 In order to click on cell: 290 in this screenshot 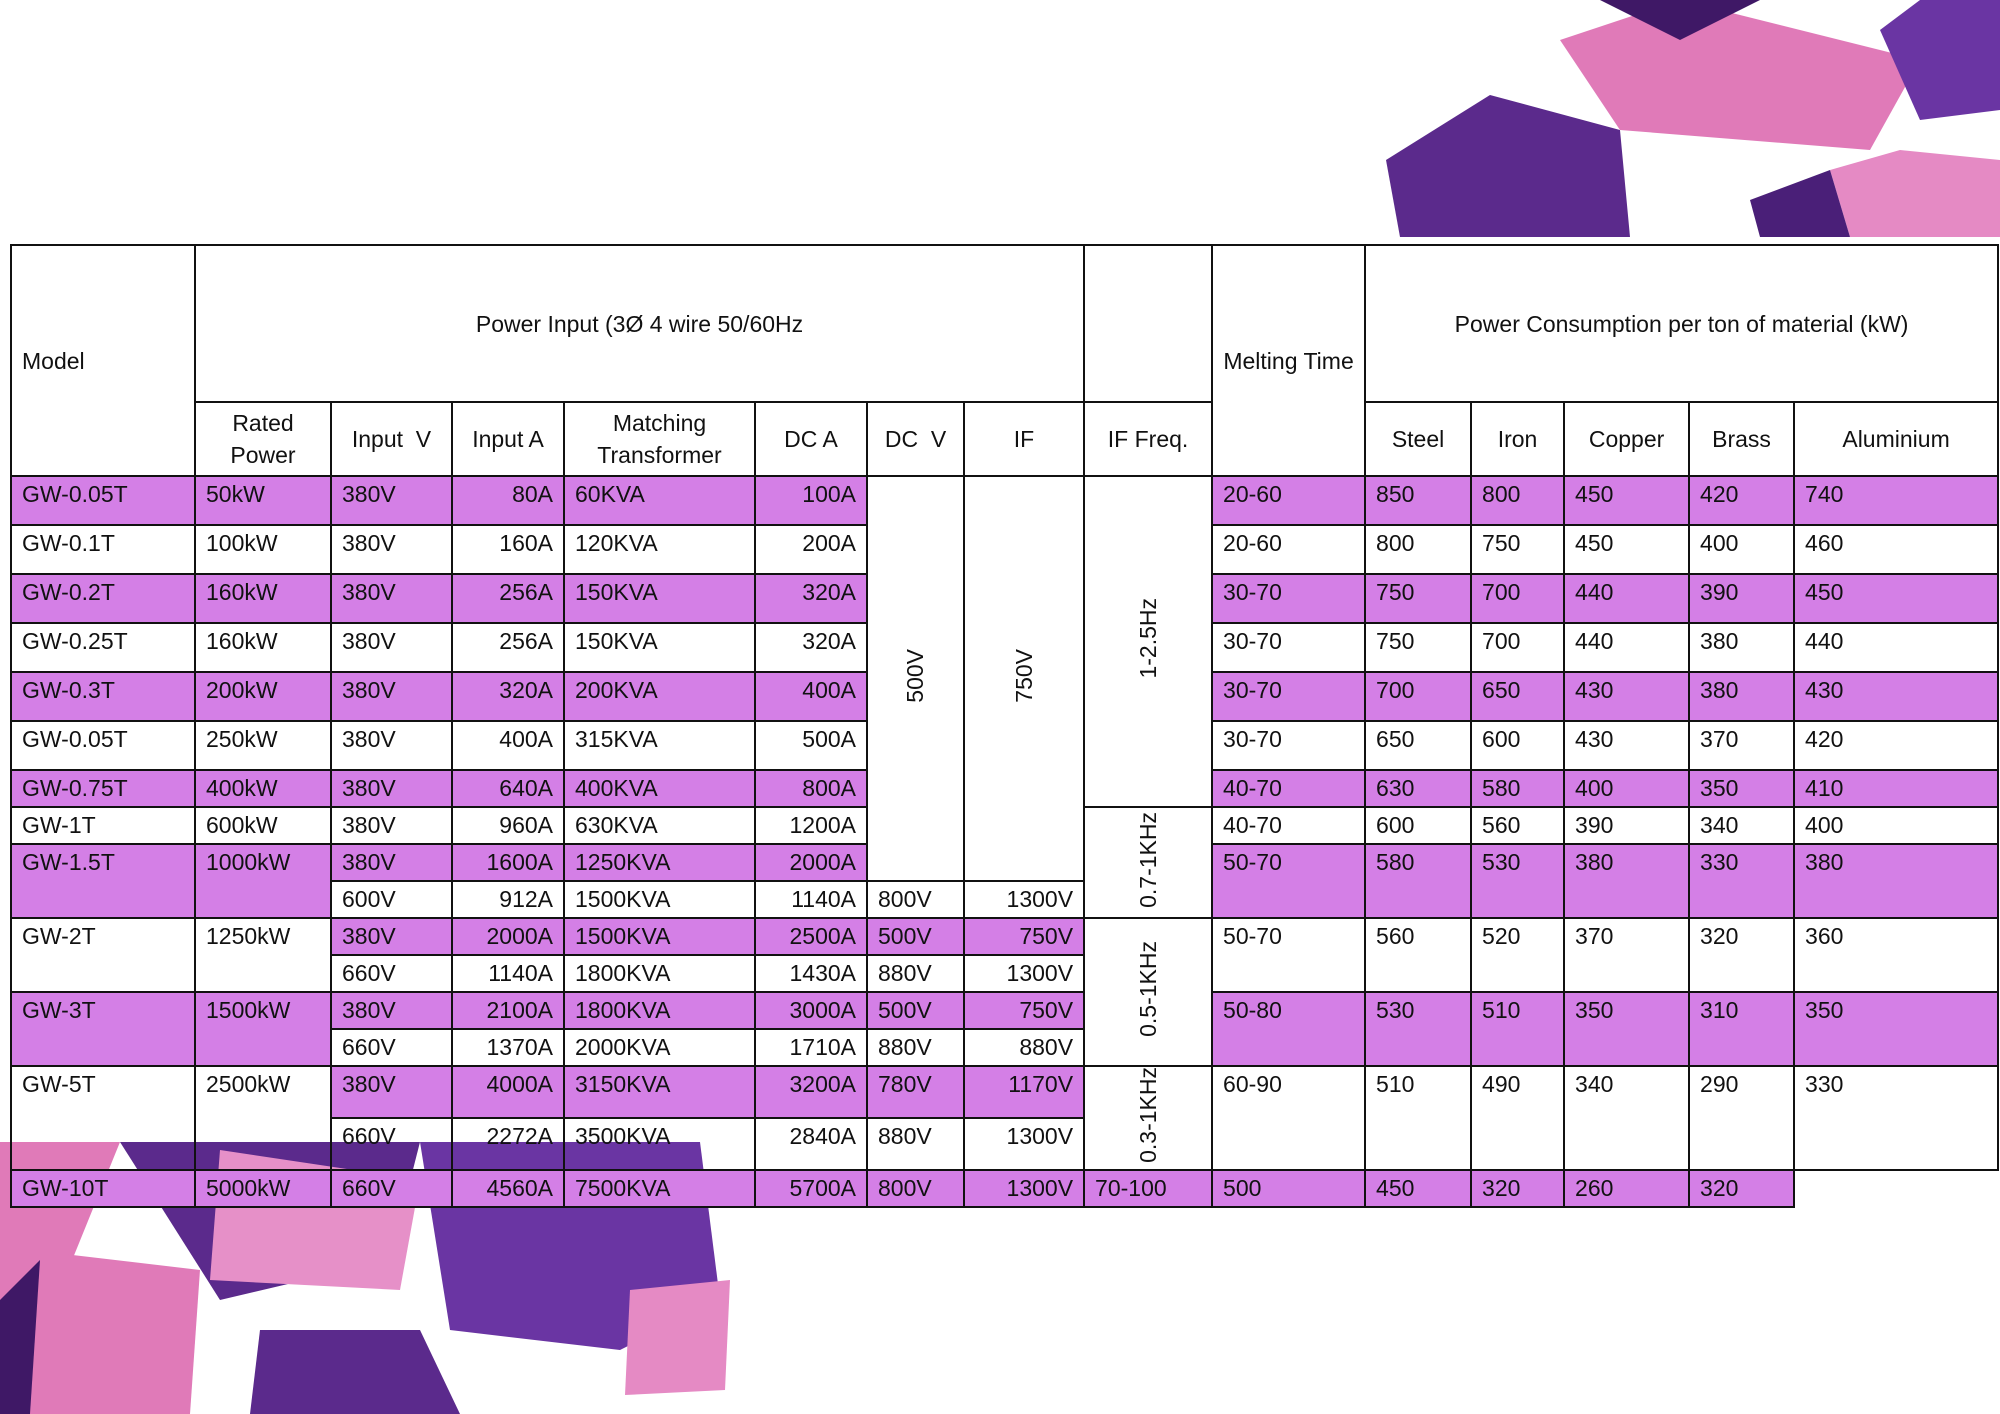, I will do `click(1742, 1118)`.